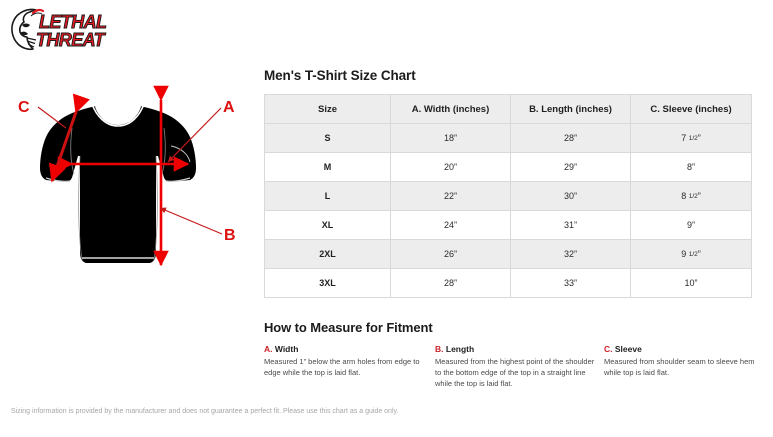 Image resolution: width=773 pixels, height=437 pixels. What do you see at coordinates (28, 29) in the screenshot?
I see `skull-icon` at bounding box center [28, 29].